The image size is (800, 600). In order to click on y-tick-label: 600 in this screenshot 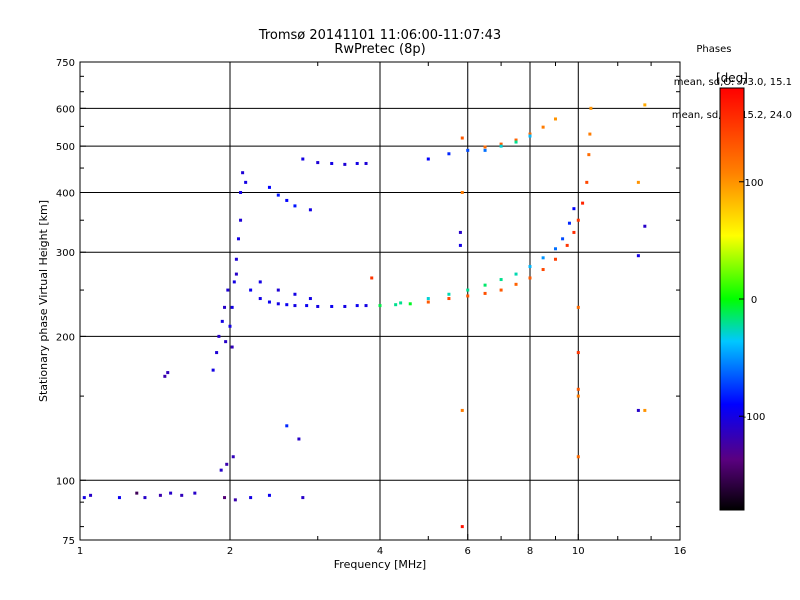, I will do `click(65, 109)`.